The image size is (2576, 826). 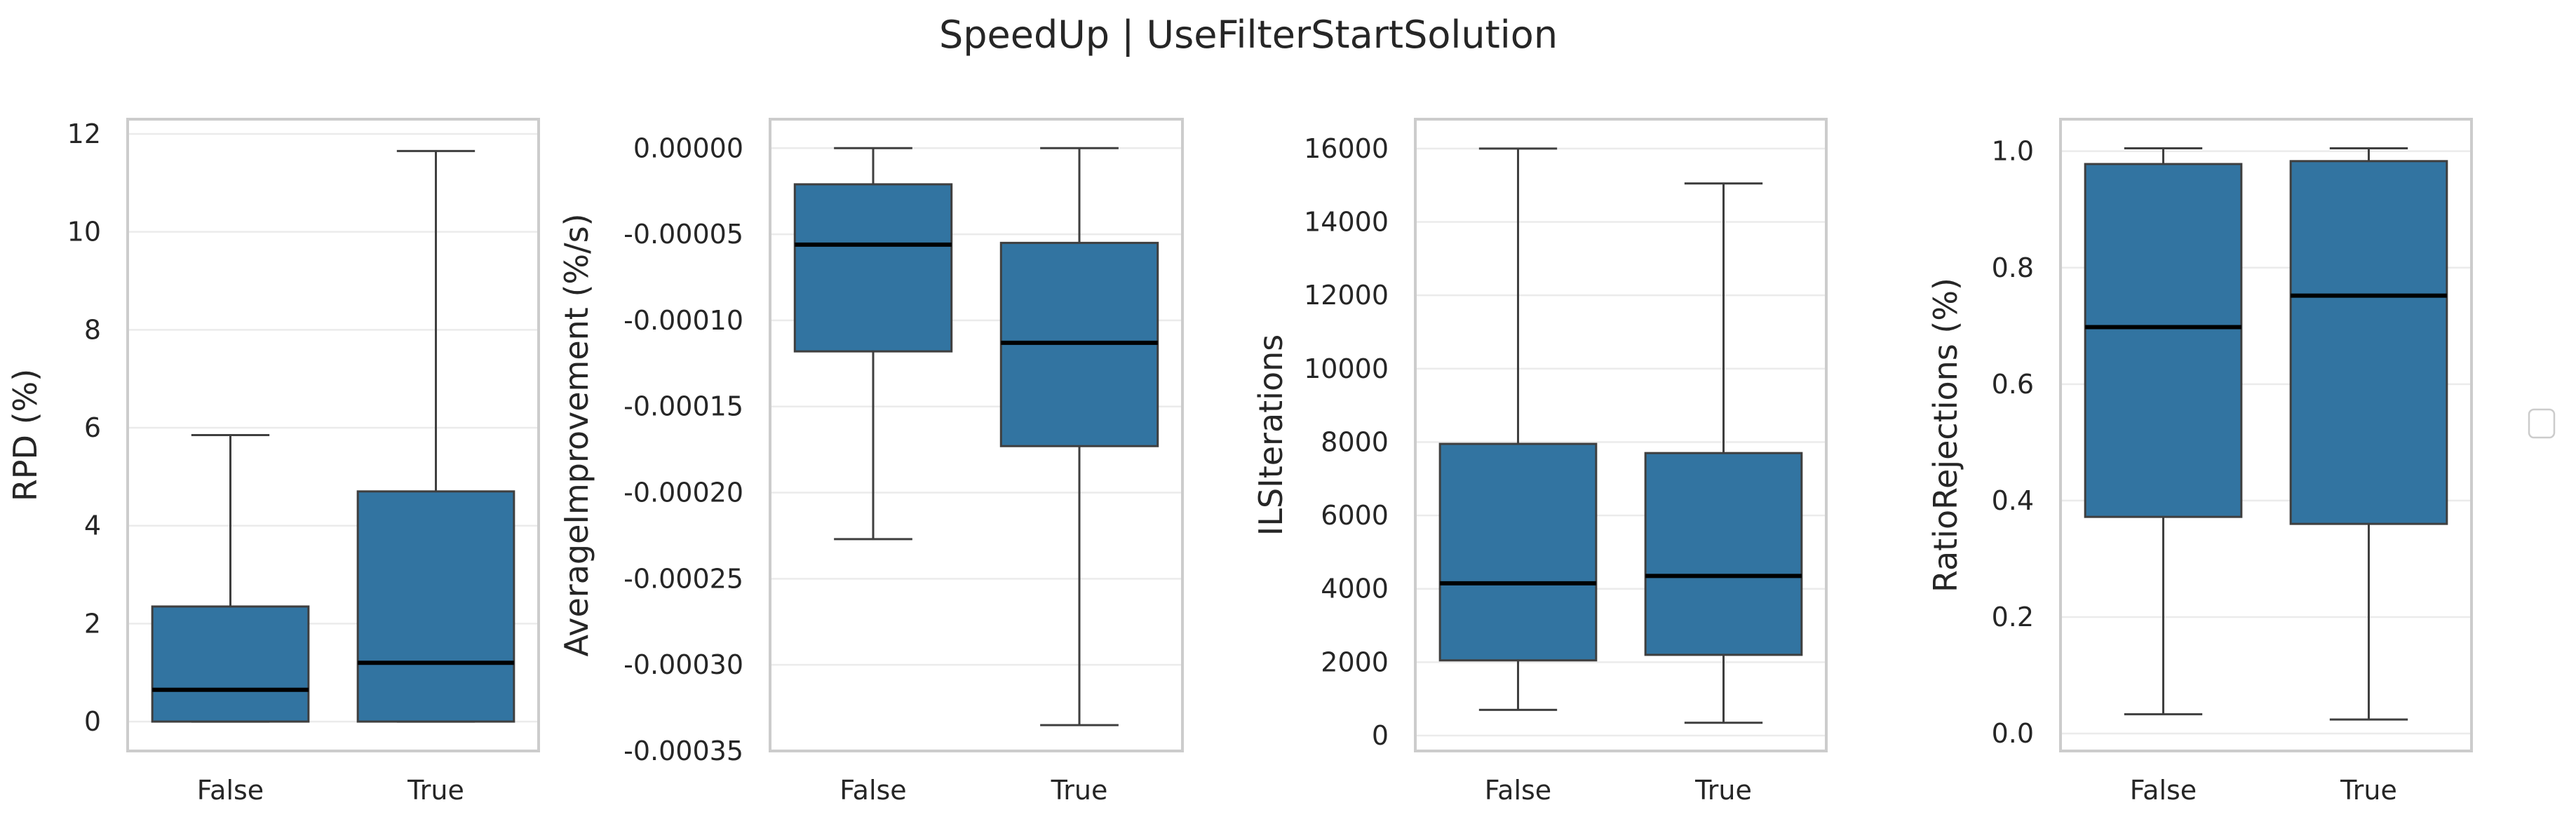 I want to click on y-tick-label: 0.2, so click(x=2013, y=617).